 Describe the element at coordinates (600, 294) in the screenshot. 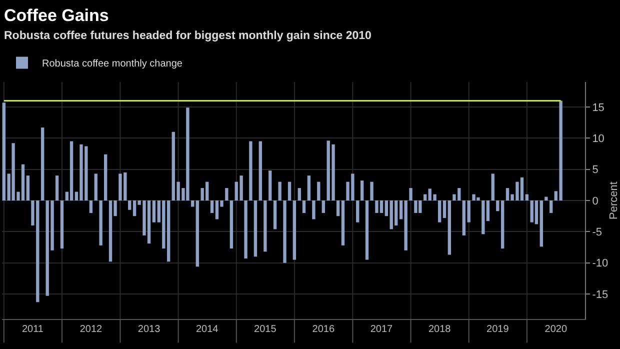

I see `y-tick-label: -15` at that location.